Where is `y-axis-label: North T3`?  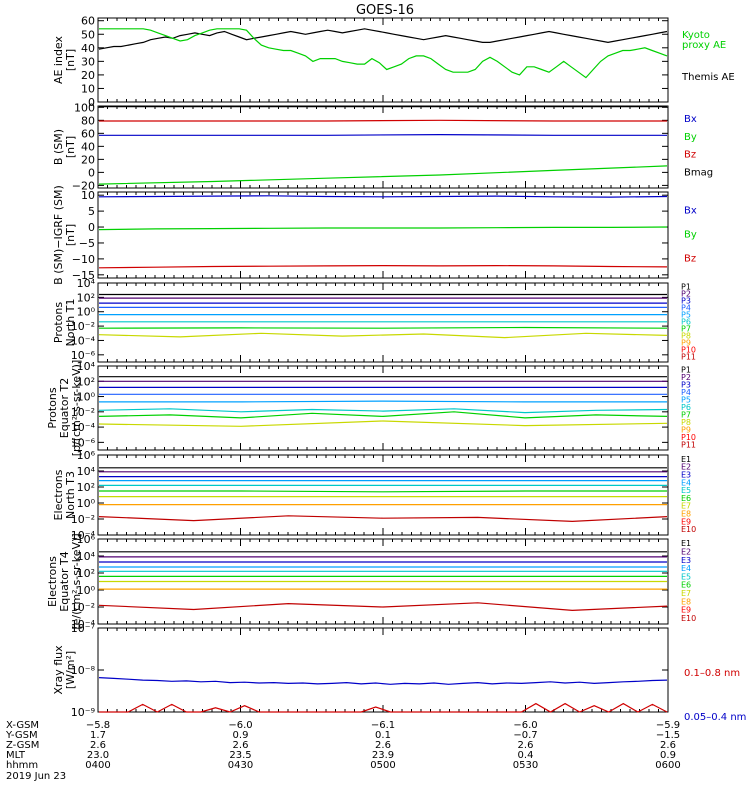
y-axis-label: North T3 is located at coordinates (70, 495).